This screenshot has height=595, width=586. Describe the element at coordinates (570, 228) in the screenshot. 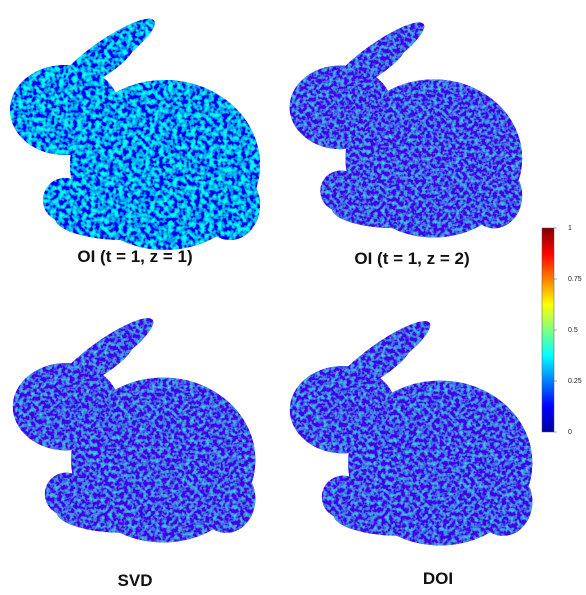

I see `tick-label: 1` at that location.